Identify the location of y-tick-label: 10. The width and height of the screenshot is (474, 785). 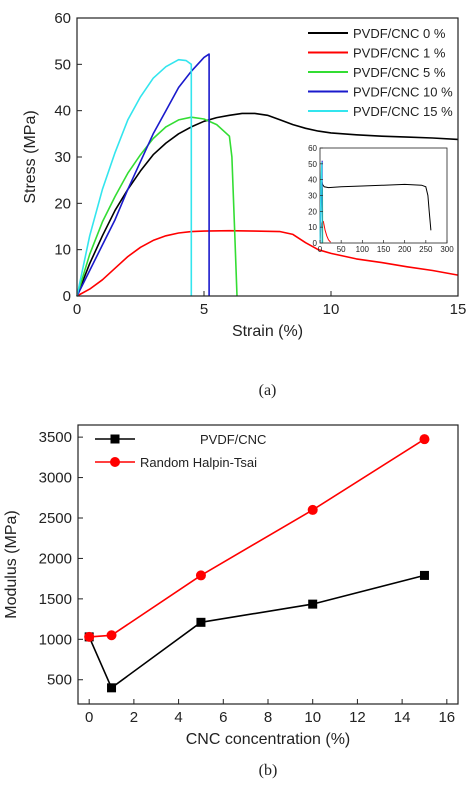
(62, 250).